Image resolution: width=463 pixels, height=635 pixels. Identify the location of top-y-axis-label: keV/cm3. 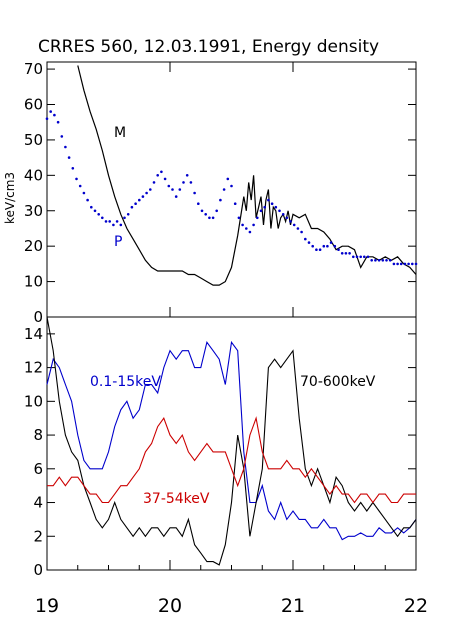
(10, 198).